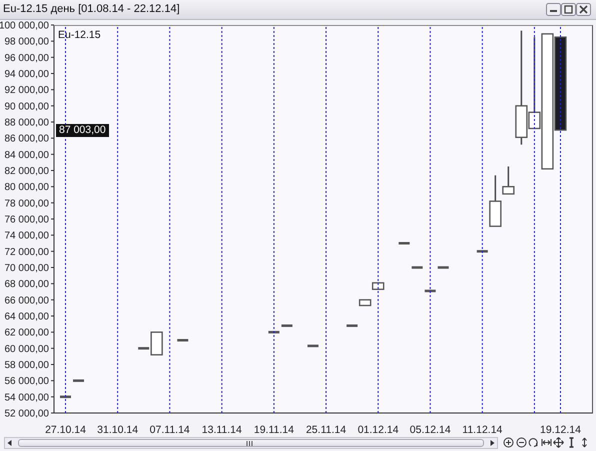 Image resolution: width=596 pixels, height=451 pixels. What do you see at coordinates (65, 430) in the screenshot?
I see `x-tick-label: 27.10.14` at bounding box center [65, 430].